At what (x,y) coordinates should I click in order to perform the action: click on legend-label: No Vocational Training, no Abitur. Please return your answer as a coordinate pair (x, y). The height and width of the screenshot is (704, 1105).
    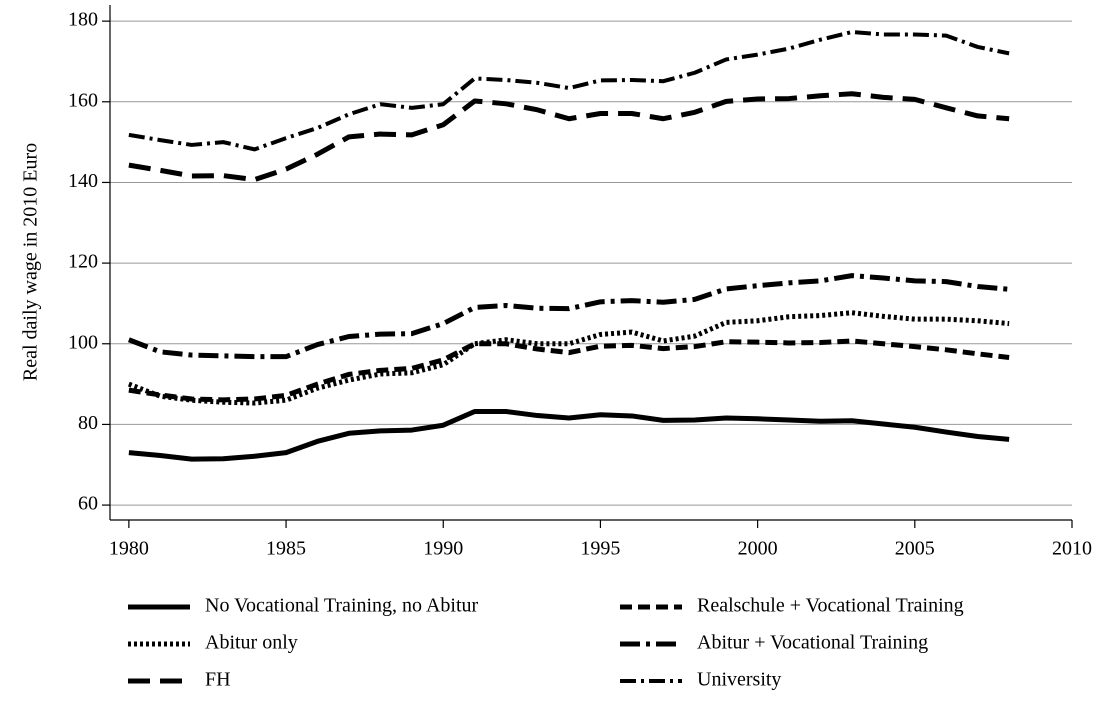
    Looking at the image, I should click on (342, 606).